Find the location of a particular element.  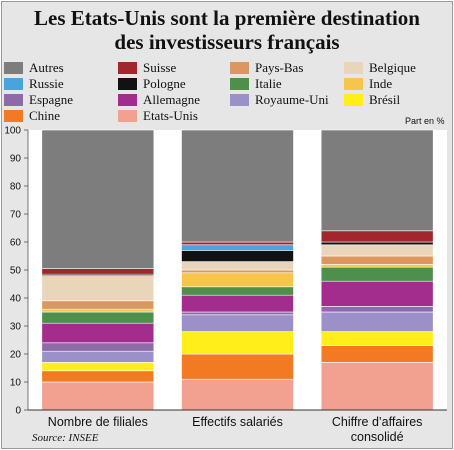

legend-label: Belgique is located at coordinates (392, 67).